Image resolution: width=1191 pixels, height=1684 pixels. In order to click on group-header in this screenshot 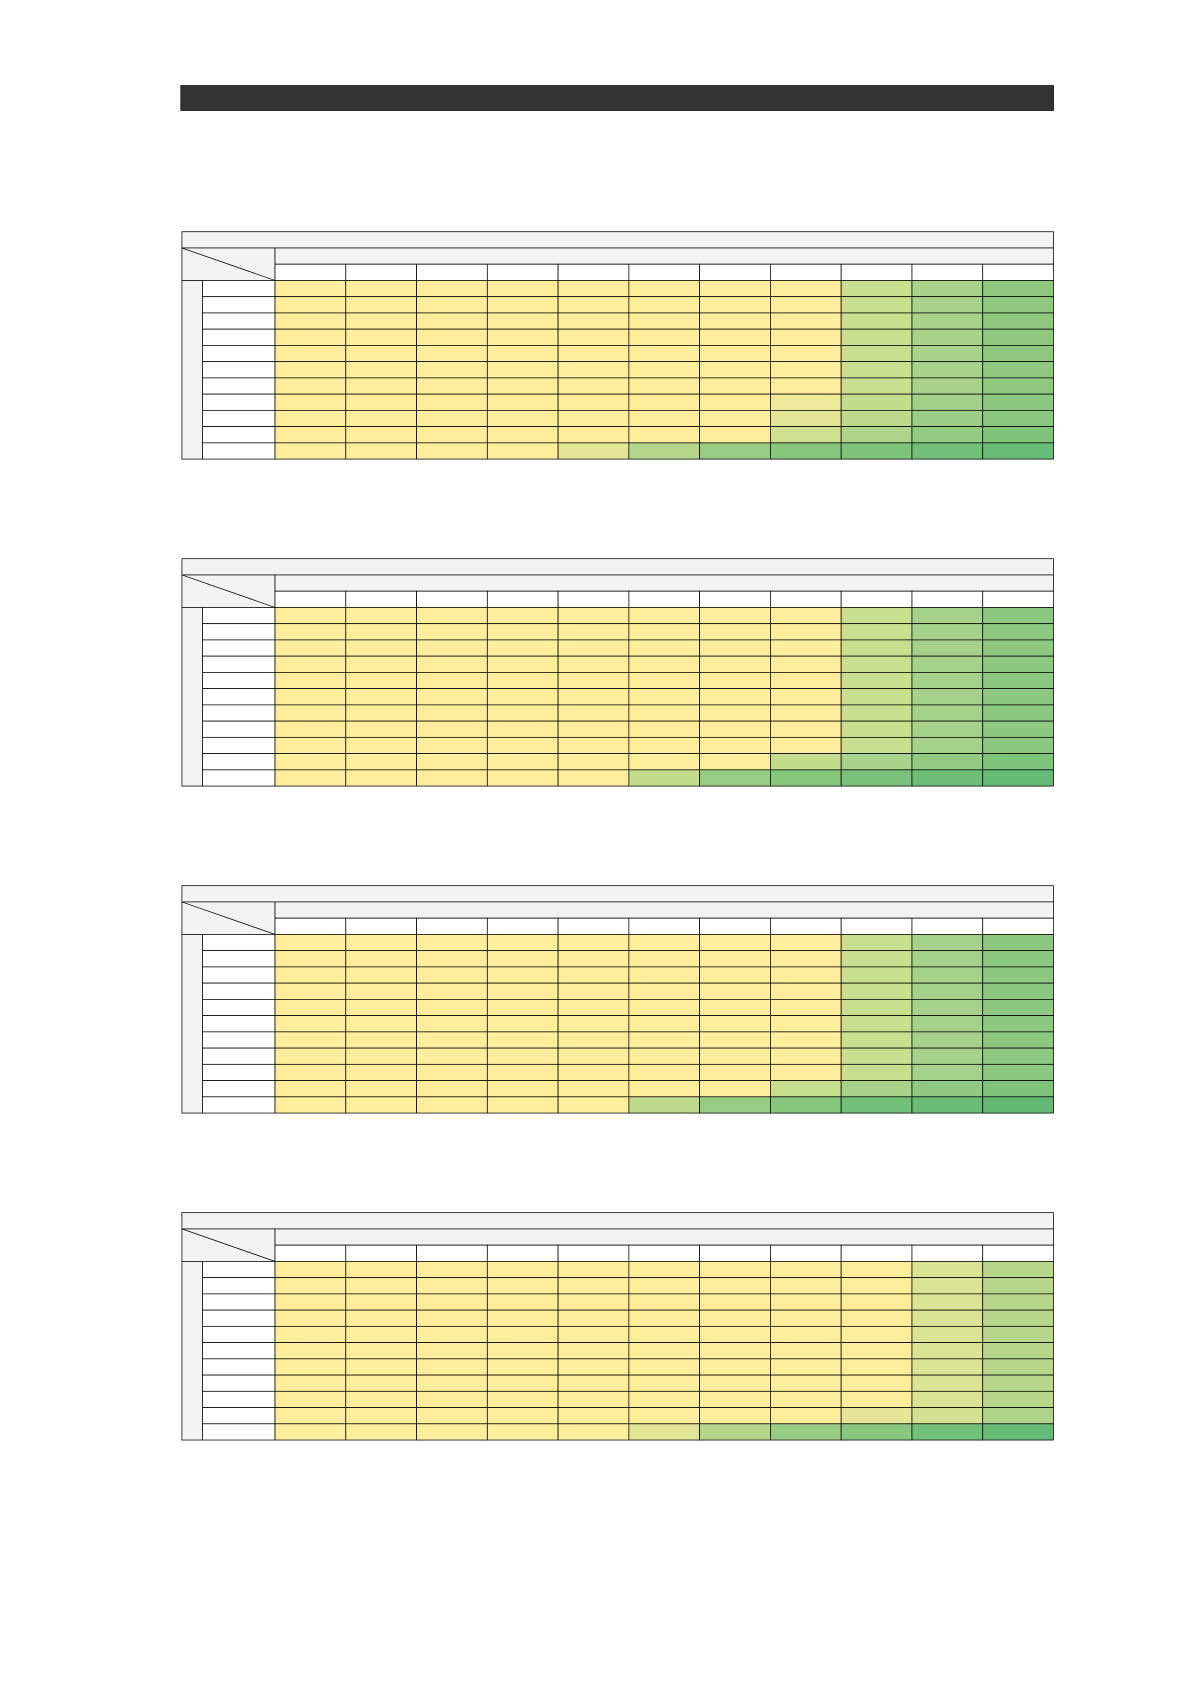, I will do `click(664, 1237)`.